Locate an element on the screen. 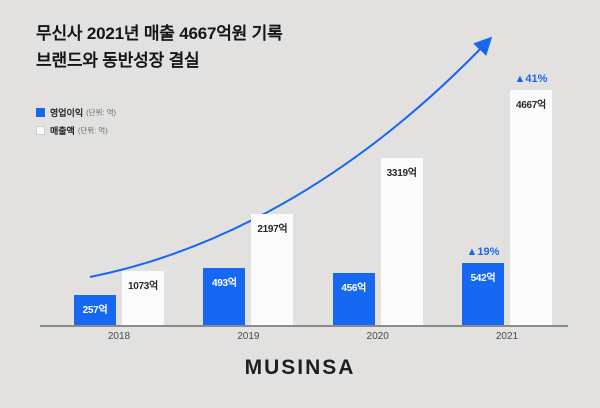  bar-wrapper: ▲41% 4667억 is located at coordinates (530, 199).